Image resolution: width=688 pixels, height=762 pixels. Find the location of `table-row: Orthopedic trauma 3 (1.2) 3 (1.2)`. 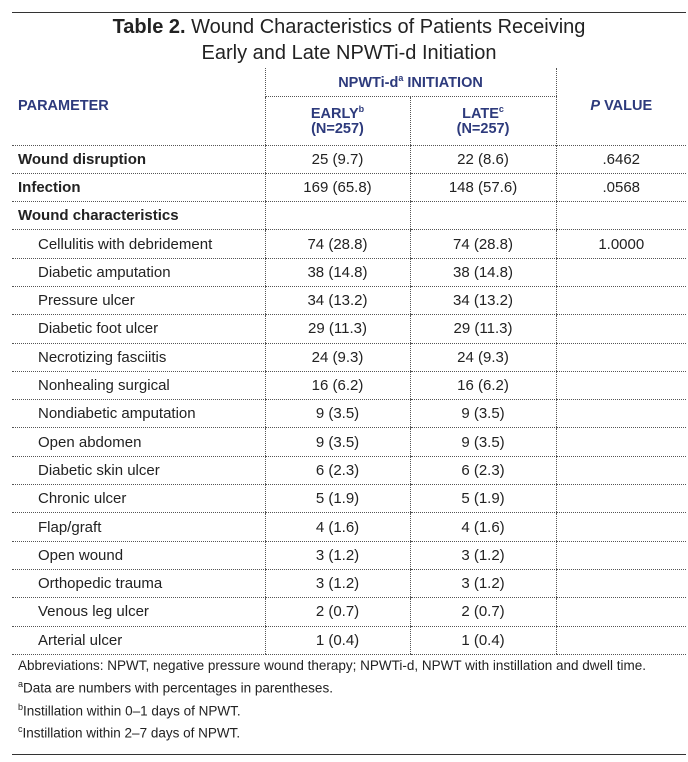

table-row: Orthopedic trauma 3 (1.2) 3 (1.2) is located at coordinates (349, 584).